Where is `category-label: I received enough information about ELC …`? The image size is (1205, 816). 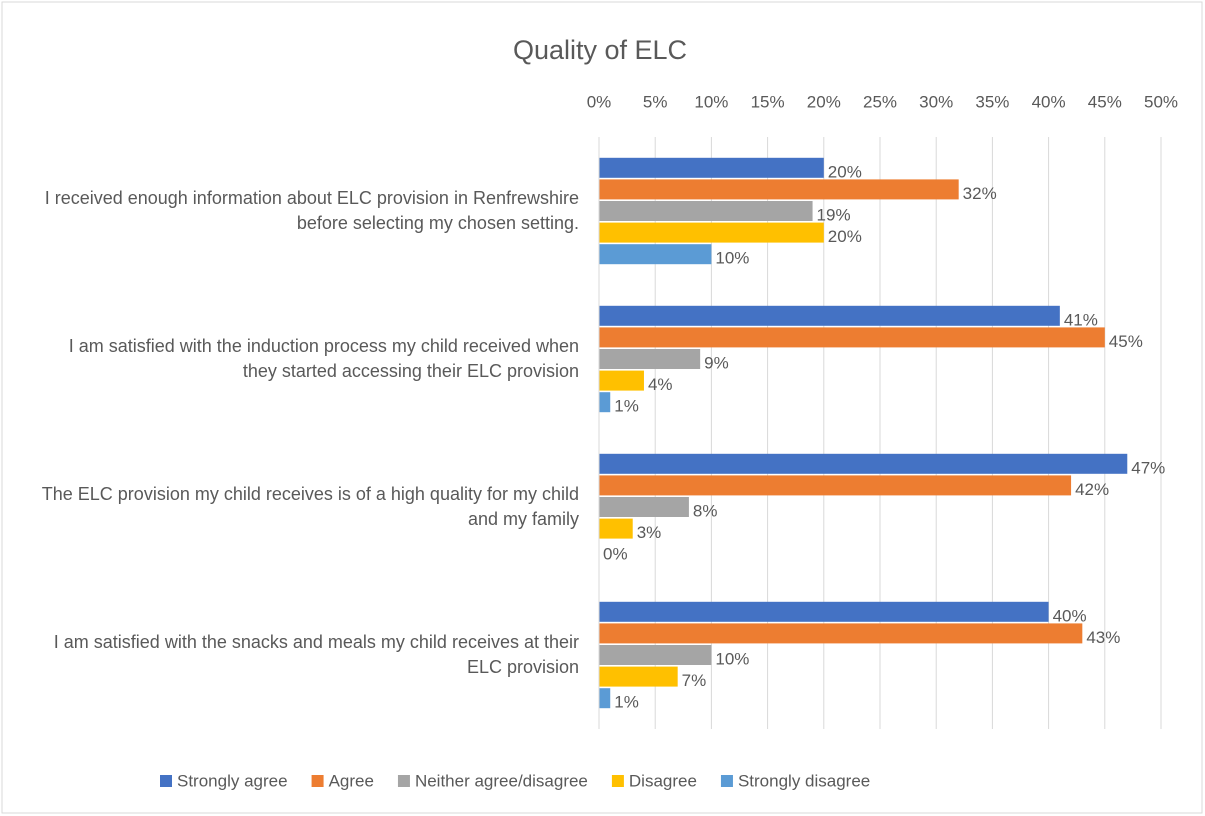
category-label: I received enough information about ELC … is located at coordinates (311, 210).